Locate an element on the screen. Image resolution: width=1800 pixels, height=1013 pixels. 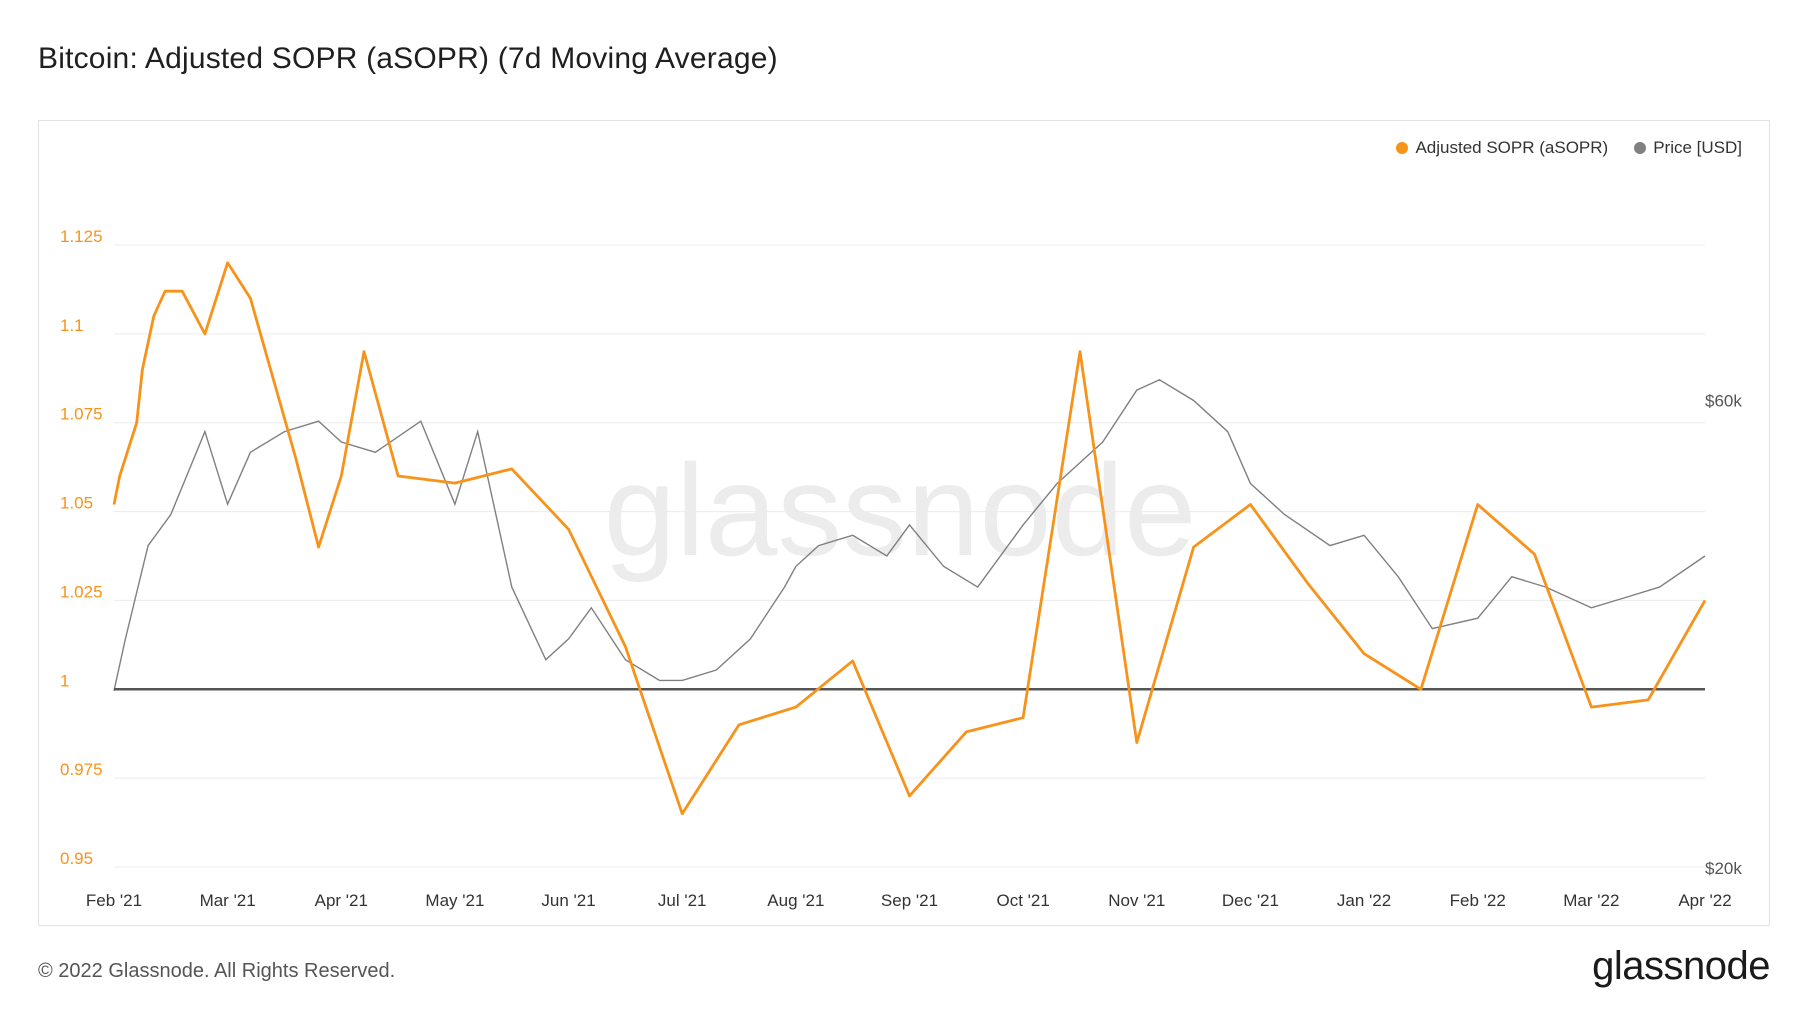
x-tick-10: Dec '21 is located at coordinates (1250, 900).